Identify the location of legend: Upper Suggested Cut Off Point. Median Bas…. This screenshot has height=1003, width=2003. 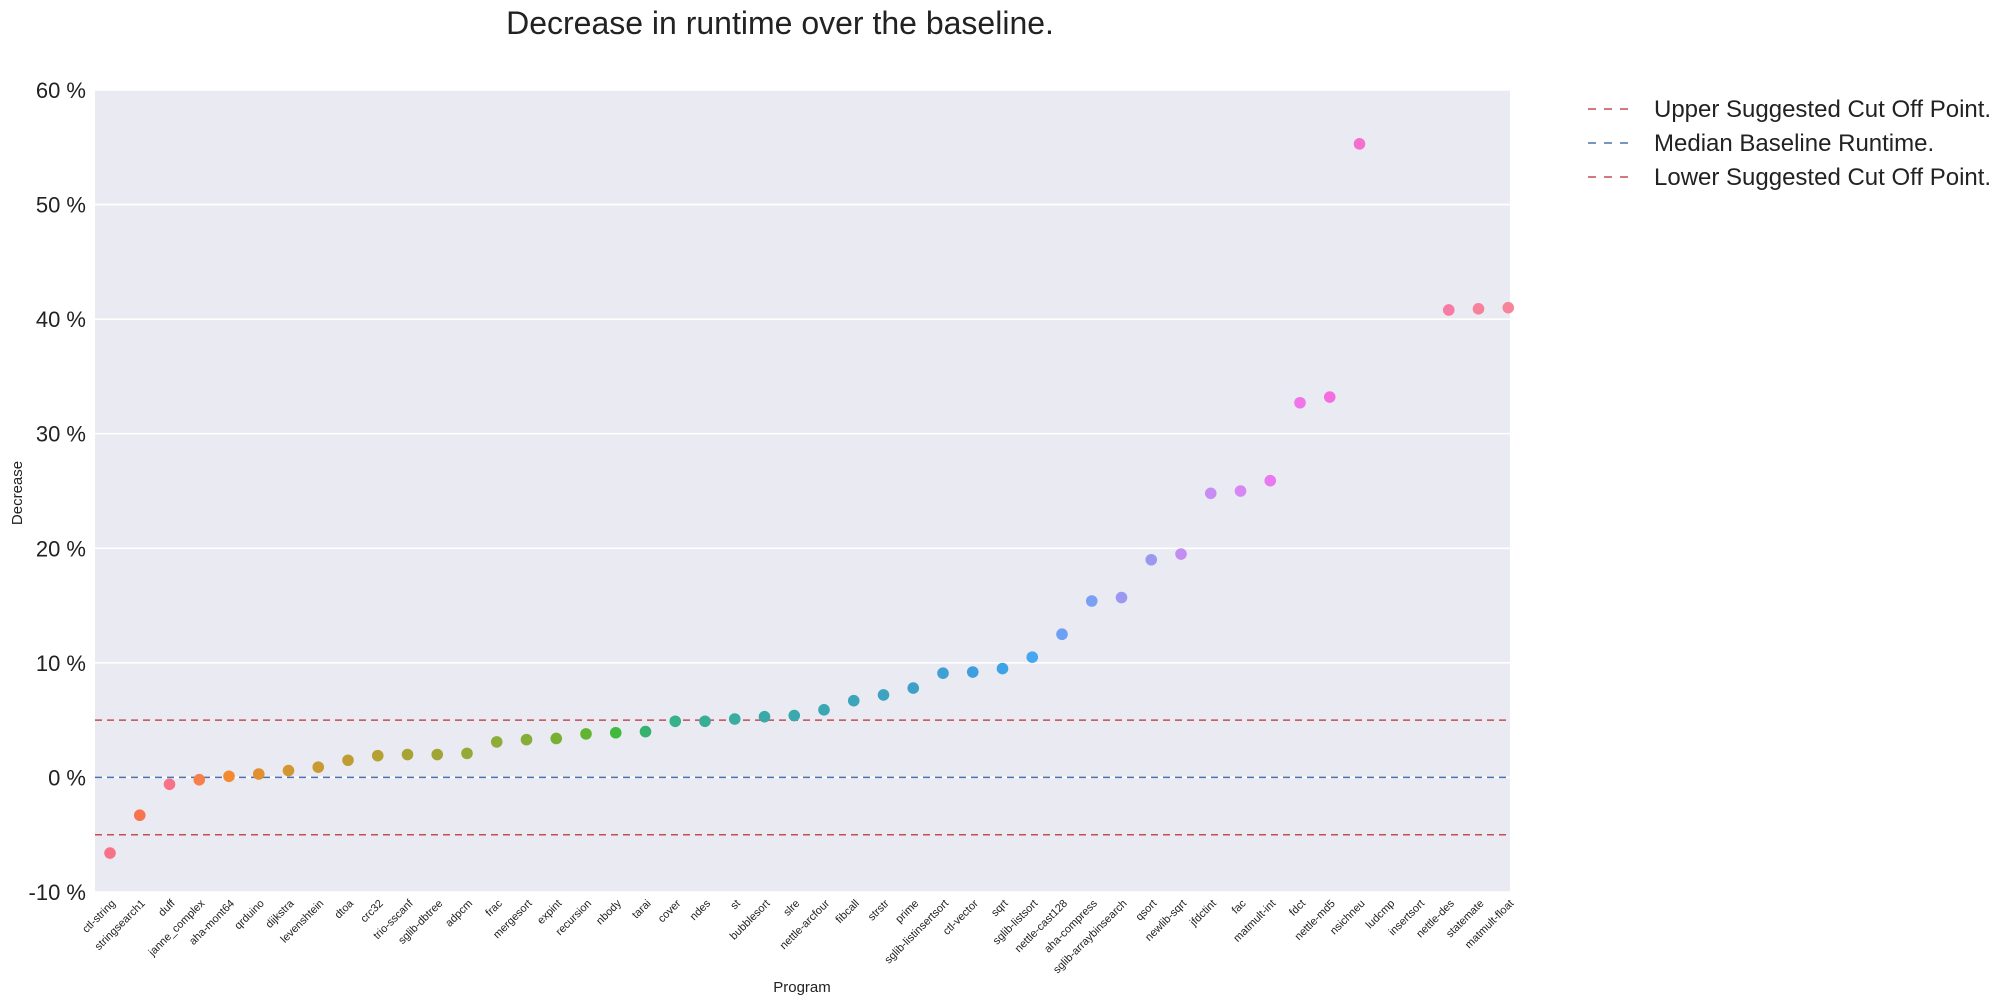
(1789, 143).